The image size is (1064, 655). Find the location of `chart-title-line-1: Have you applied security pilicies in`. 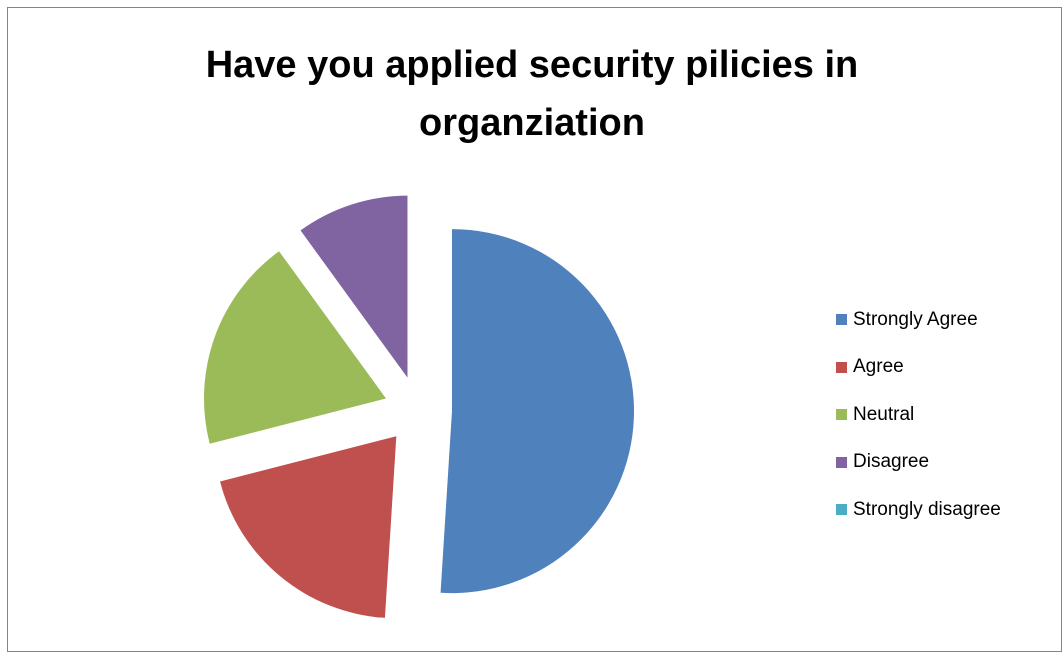

chart-title-line-1: Have you applied security pilicies in is located at coordinates (532, 65).